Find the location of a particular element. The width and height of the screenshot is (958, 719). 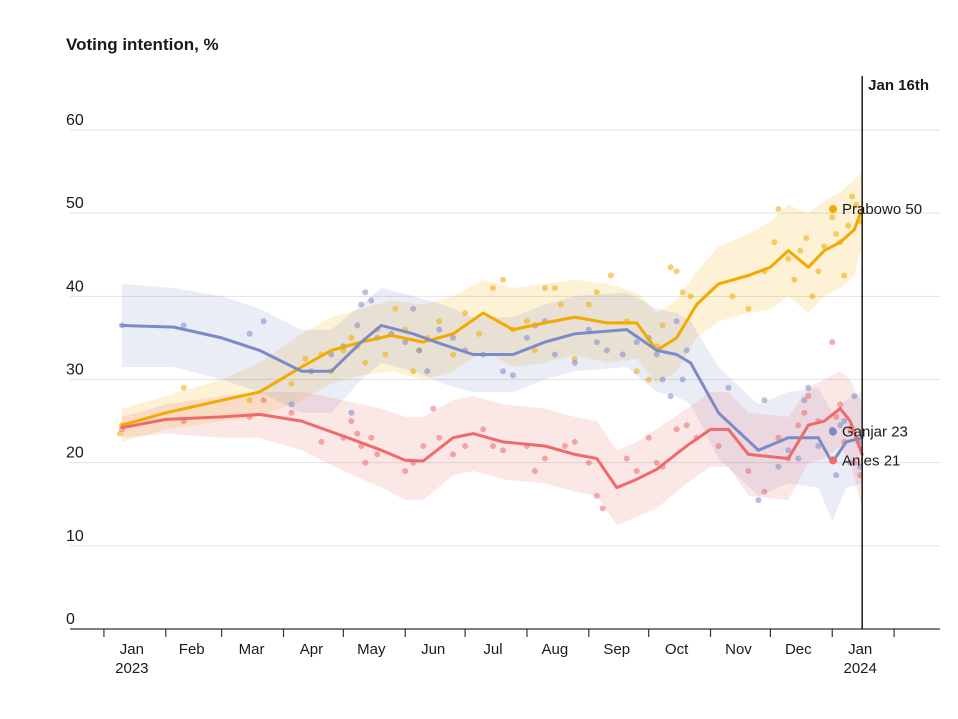

series-end-labels: Prabowo 50 Ganjar 23 Anies 21 is located at coordinates (875, 335).